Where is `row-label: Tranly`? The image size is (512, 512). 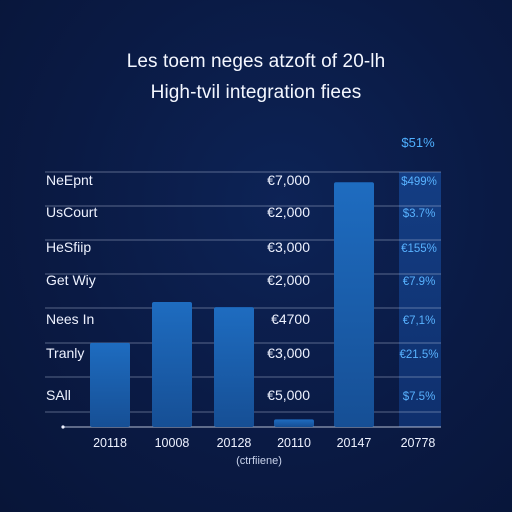
row-label: Tranly is located at coordinates (65, 353).